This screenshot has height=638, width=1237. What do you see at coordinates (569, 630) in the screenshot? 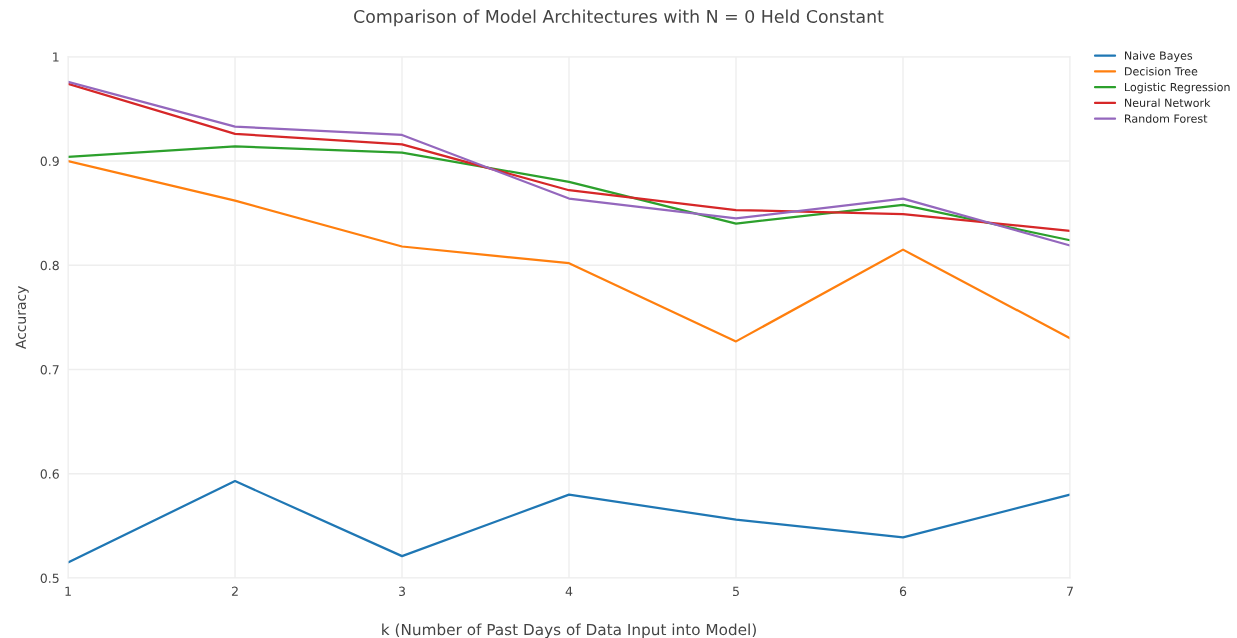
I see `x-axis-title: k (Number of Past Days of Data Input into Model)` at bounding box center [569, 630].